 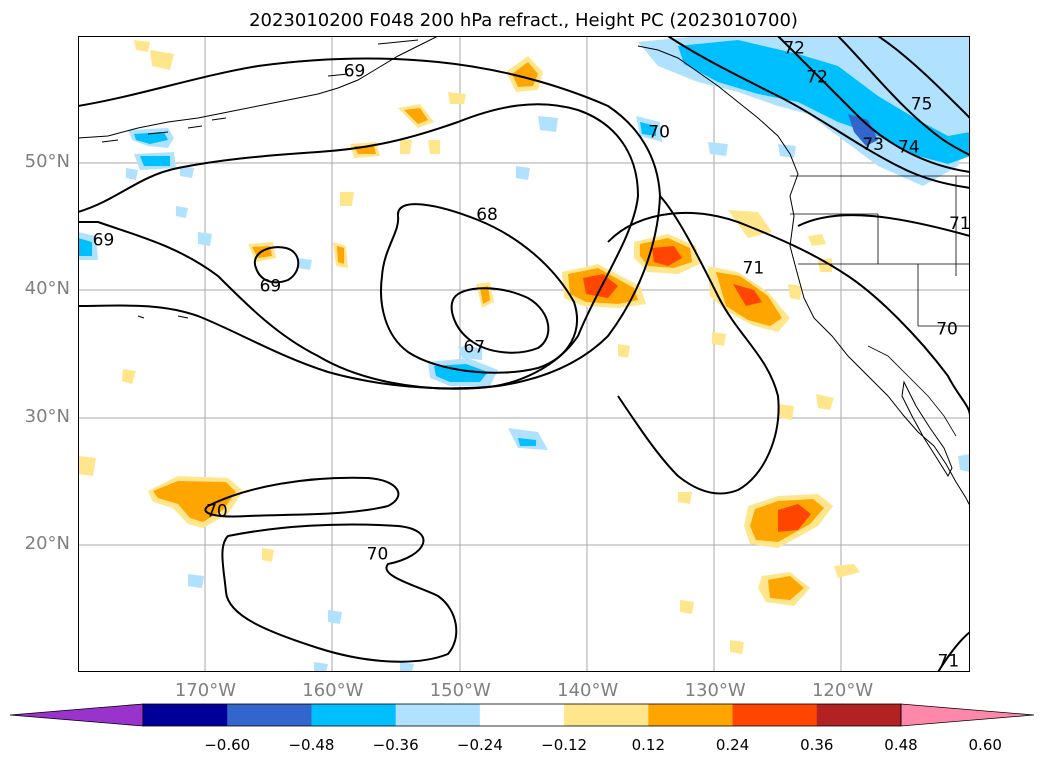 What do you see at coordinates (588, 690) in the screenshot?
I see `lon-label: 140°W` at bounding box center [588, 690].